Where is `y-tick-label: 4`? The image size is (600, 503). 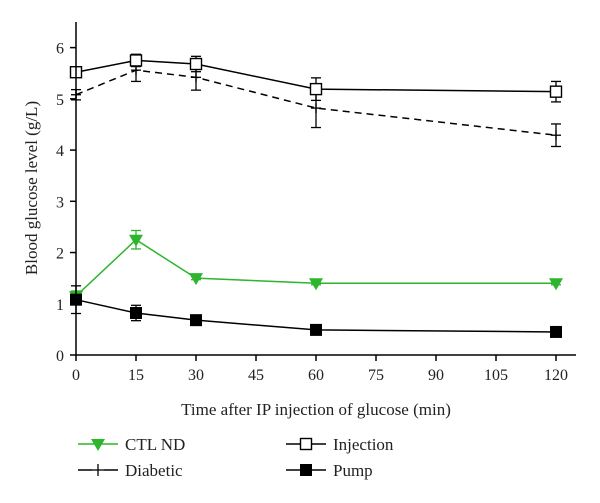
y-tick-label: 4 is located at coordinates (60, 151).